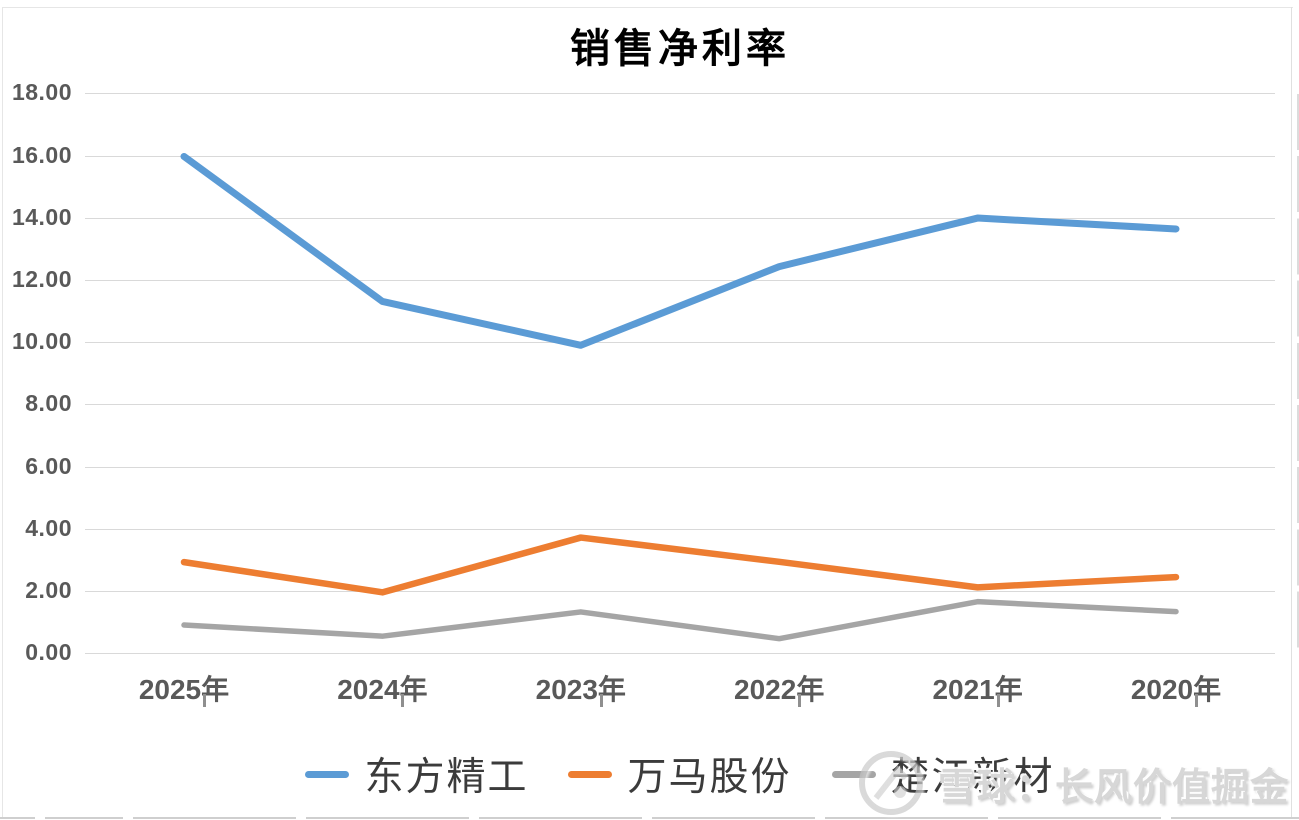 This screenshot has width=1299, height=820. Describe the element at coordinates (41, 216) in the screenshot. I see `y-axis-tick-label: 14.00` at that location.